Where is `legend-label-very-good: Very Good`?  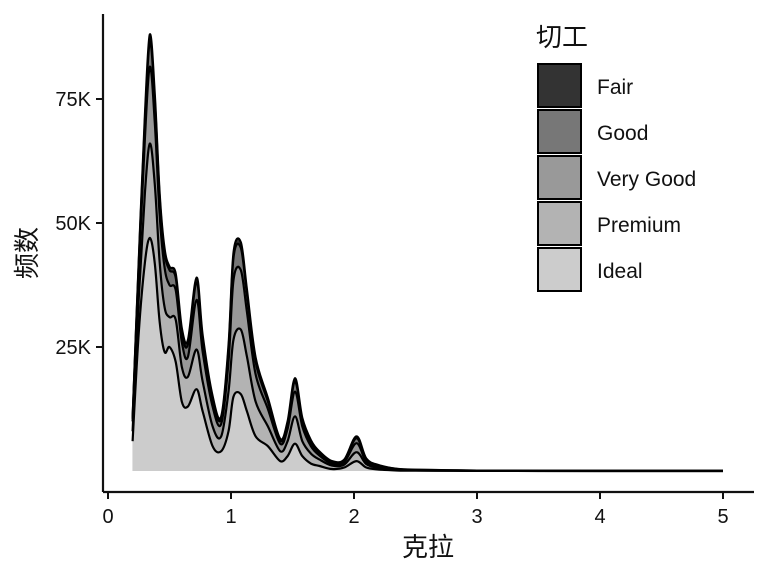 legend-label-very-good: Very Good is located at coordinates (646, 179).